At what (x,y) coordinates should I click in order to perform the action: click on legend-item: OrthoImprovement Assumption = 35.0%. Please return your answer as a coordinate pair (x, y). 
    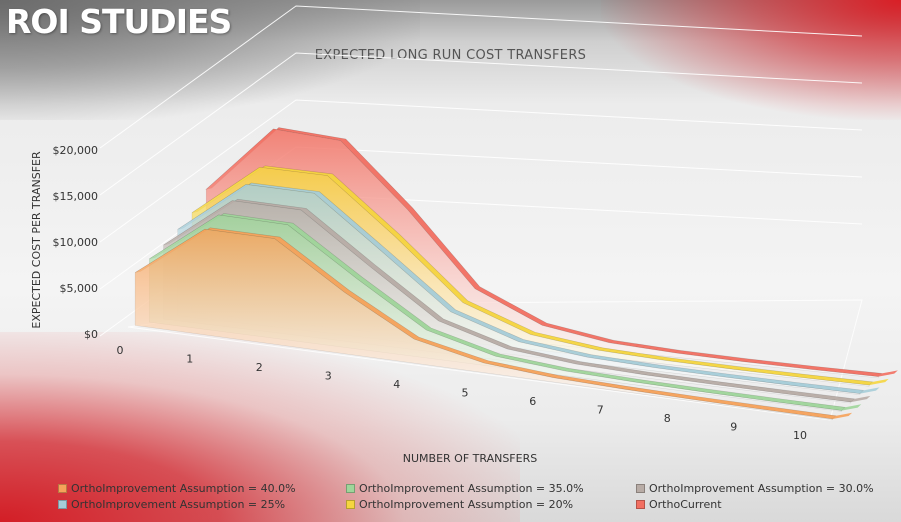
    Looking at the image, I should click on (491, 488).